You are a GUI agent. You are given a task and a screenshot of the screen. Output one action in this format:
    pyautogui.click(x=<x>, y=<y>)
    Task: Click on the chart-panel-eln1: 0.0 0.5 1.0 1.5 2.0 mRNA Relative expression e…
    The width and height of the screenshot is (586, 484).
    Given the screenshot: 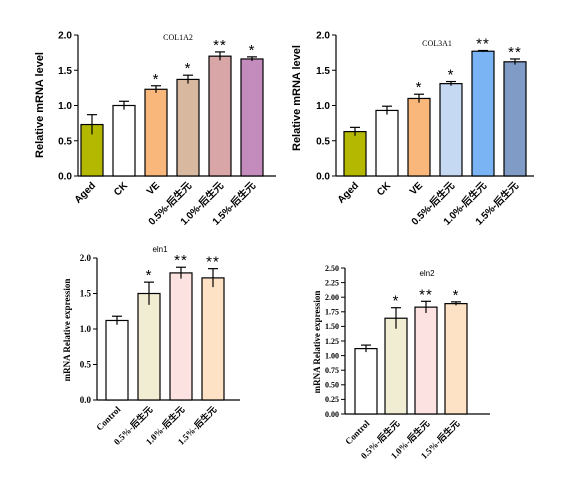 What is the action you would take?
    pyautogui.click(x=151, y=346)
    